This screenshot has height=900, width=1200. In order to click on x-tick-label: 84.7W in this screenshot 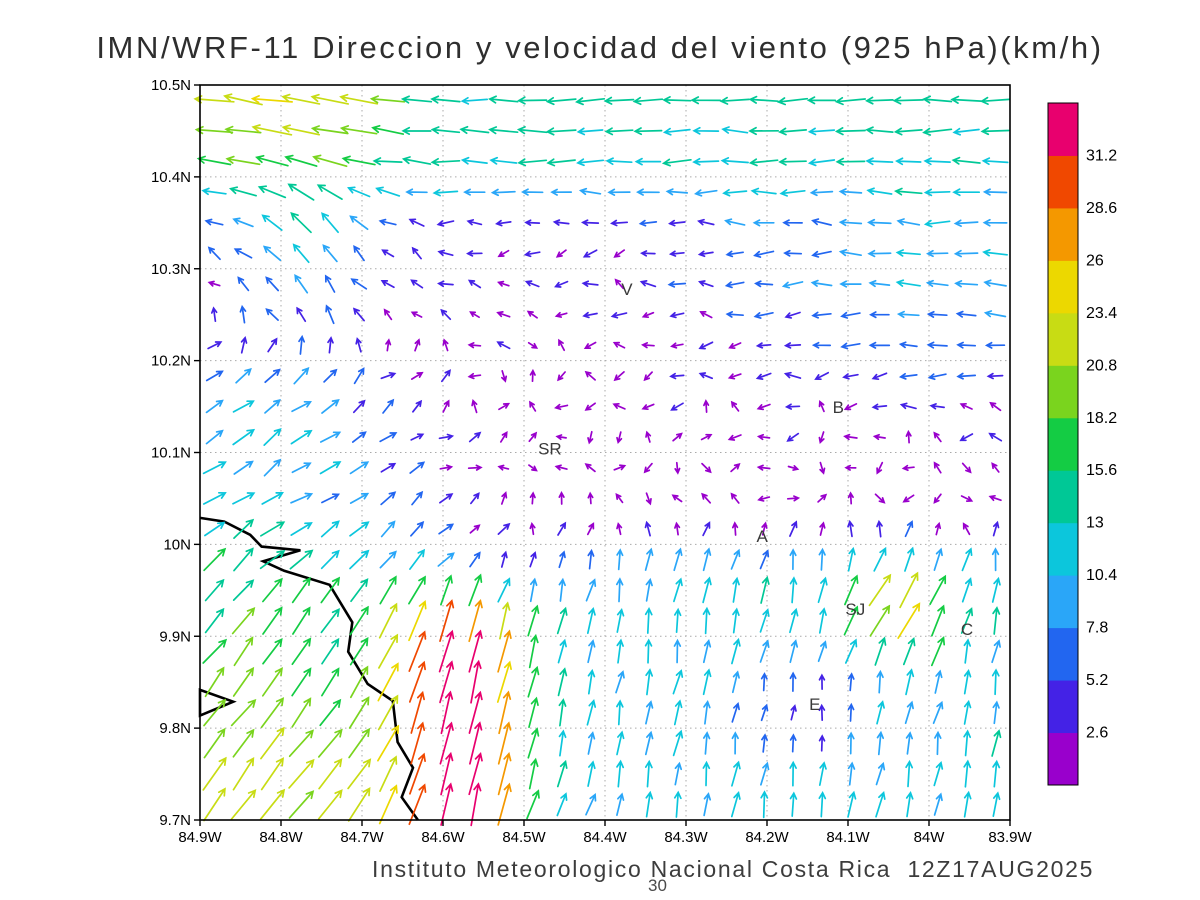, I will do `click(362, 837)`.